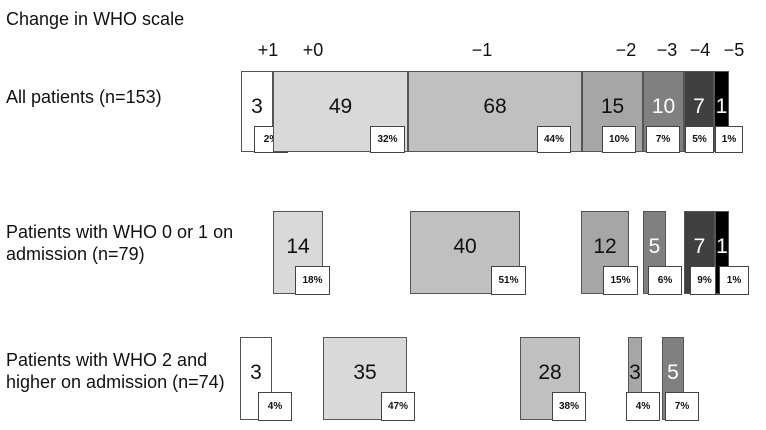 The height and width of the screenshot is (430, 766). I want to click on percent-label: 18%, so click(312, 280).